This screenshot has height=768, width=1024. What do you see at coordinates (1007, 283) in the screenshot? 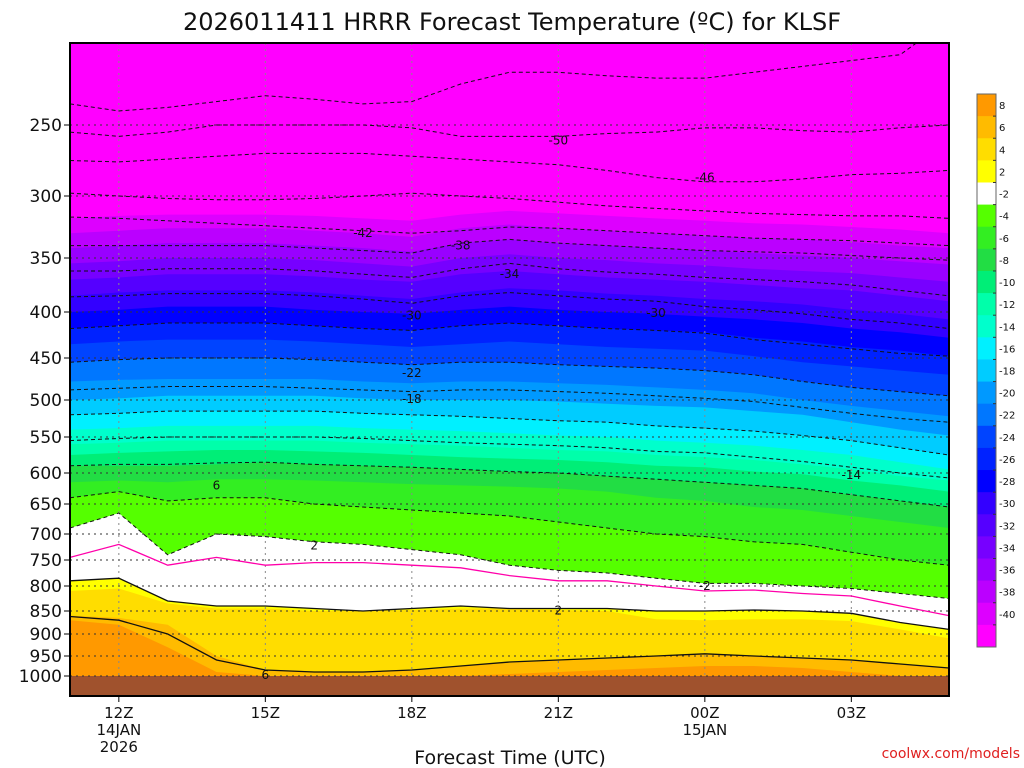
I see `colorbar-label: -10` at bounding box center [1007, 283].